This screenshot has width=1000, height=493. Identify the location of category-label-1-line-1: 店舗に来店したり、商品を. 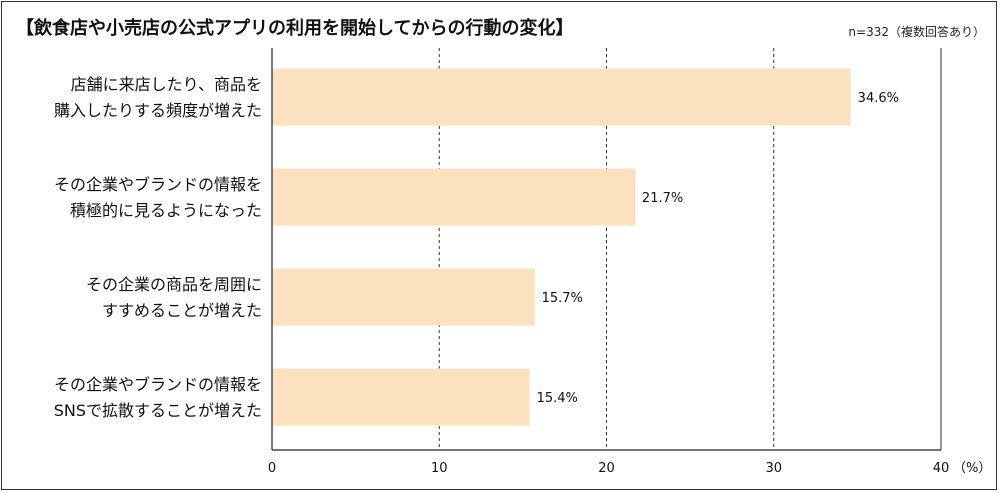
(166, 84).